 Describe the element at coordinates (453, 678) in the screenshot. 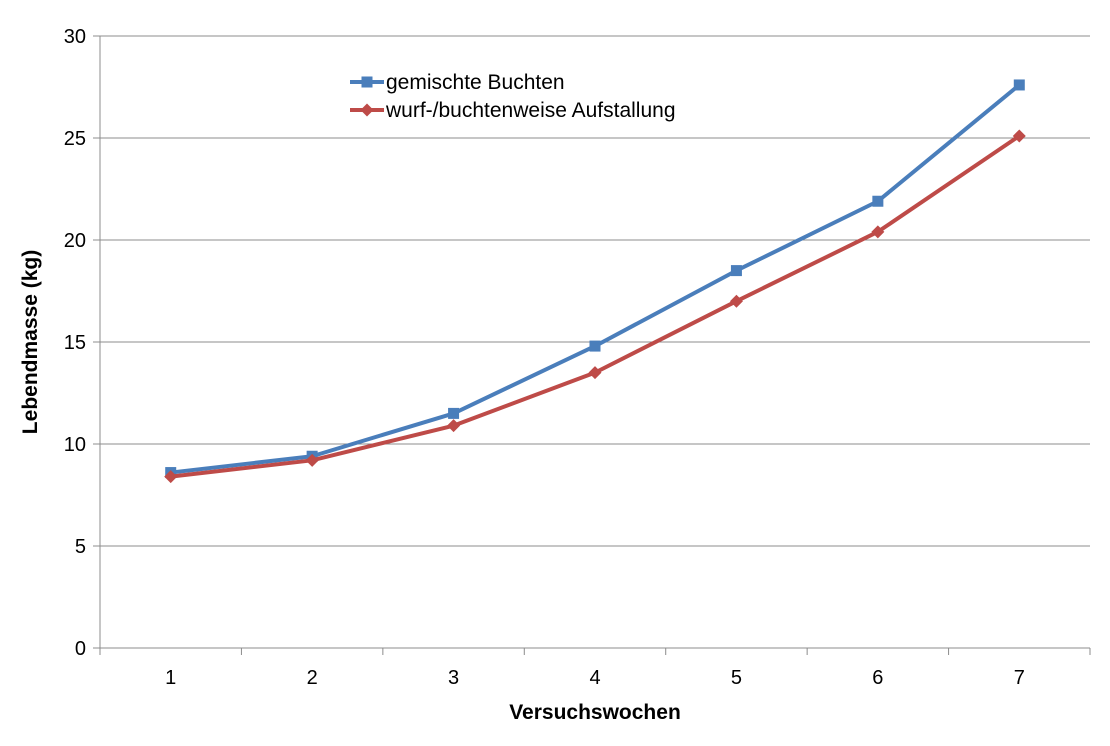

I see `x-tick-label: 3` at that location.